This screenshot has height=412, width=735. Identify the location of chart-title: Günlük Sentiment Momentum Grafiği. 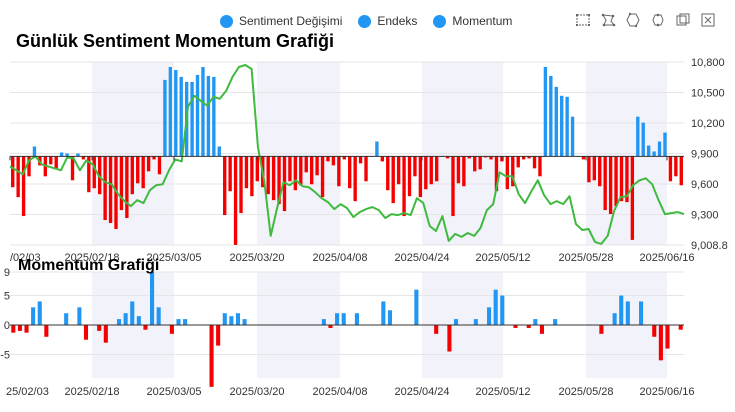
(175, 41).